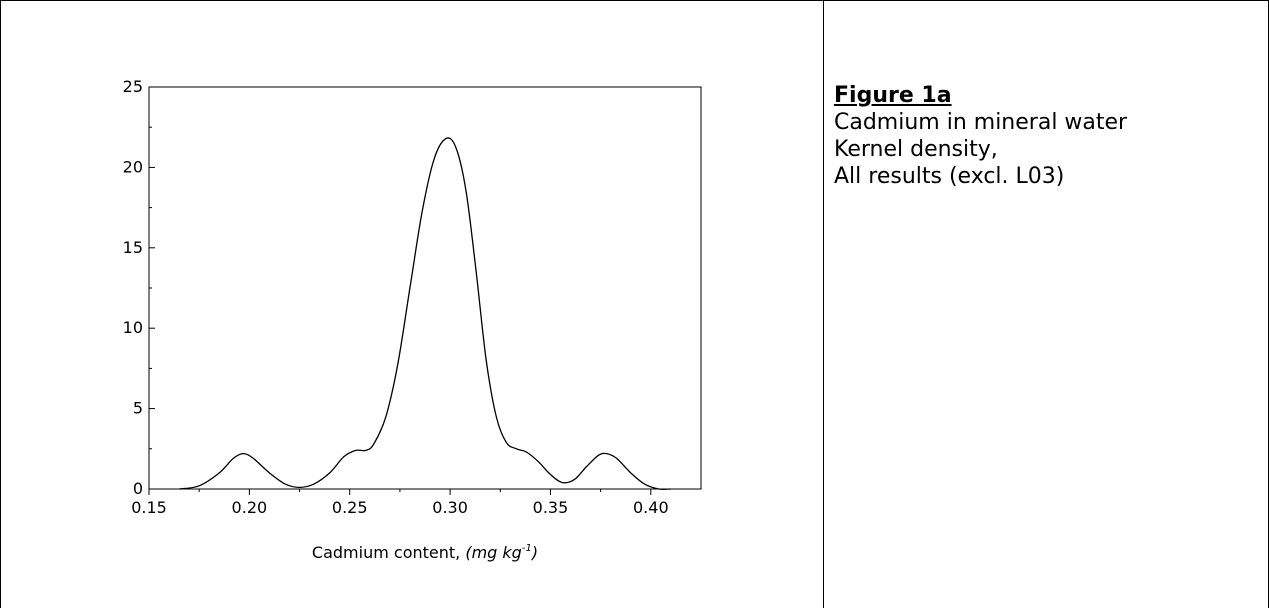  Describe the element at coordinates (133, 86) in the screenshot. I see `y-tick-label: 25` at that location.